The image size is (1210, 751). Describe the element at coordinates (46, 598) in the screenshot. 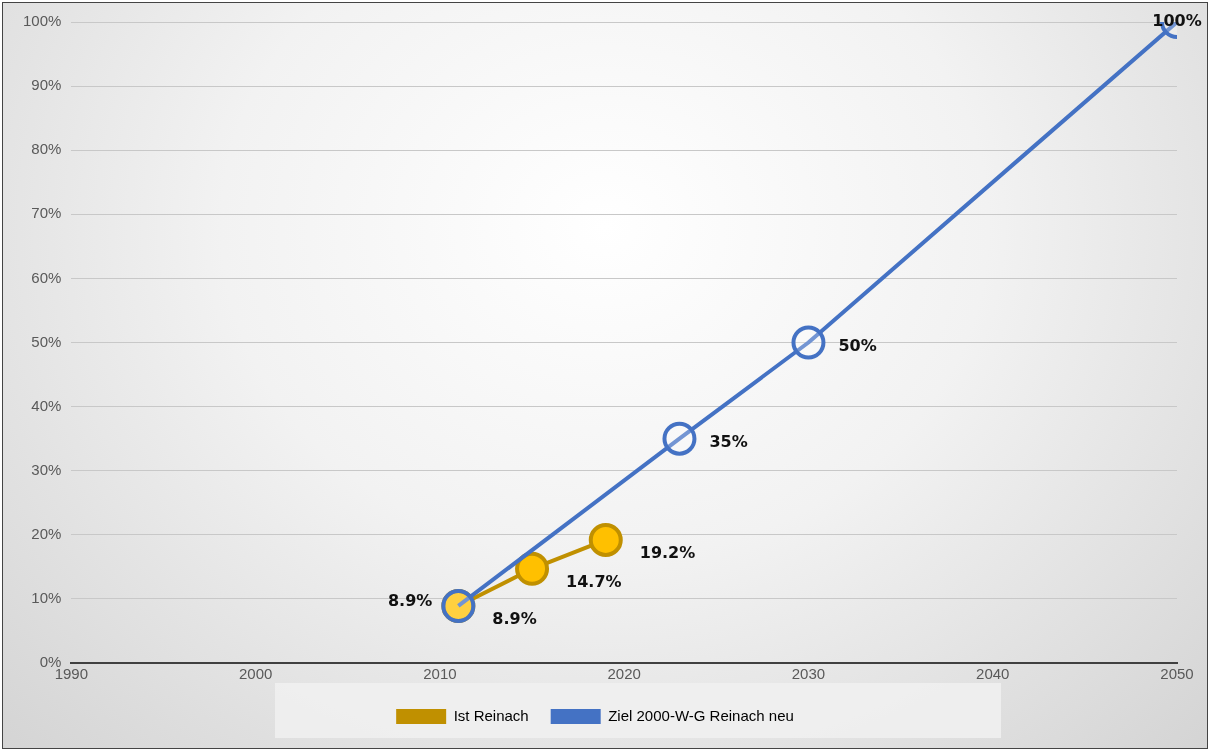

I see `y-tick-label: 10%` at that location.